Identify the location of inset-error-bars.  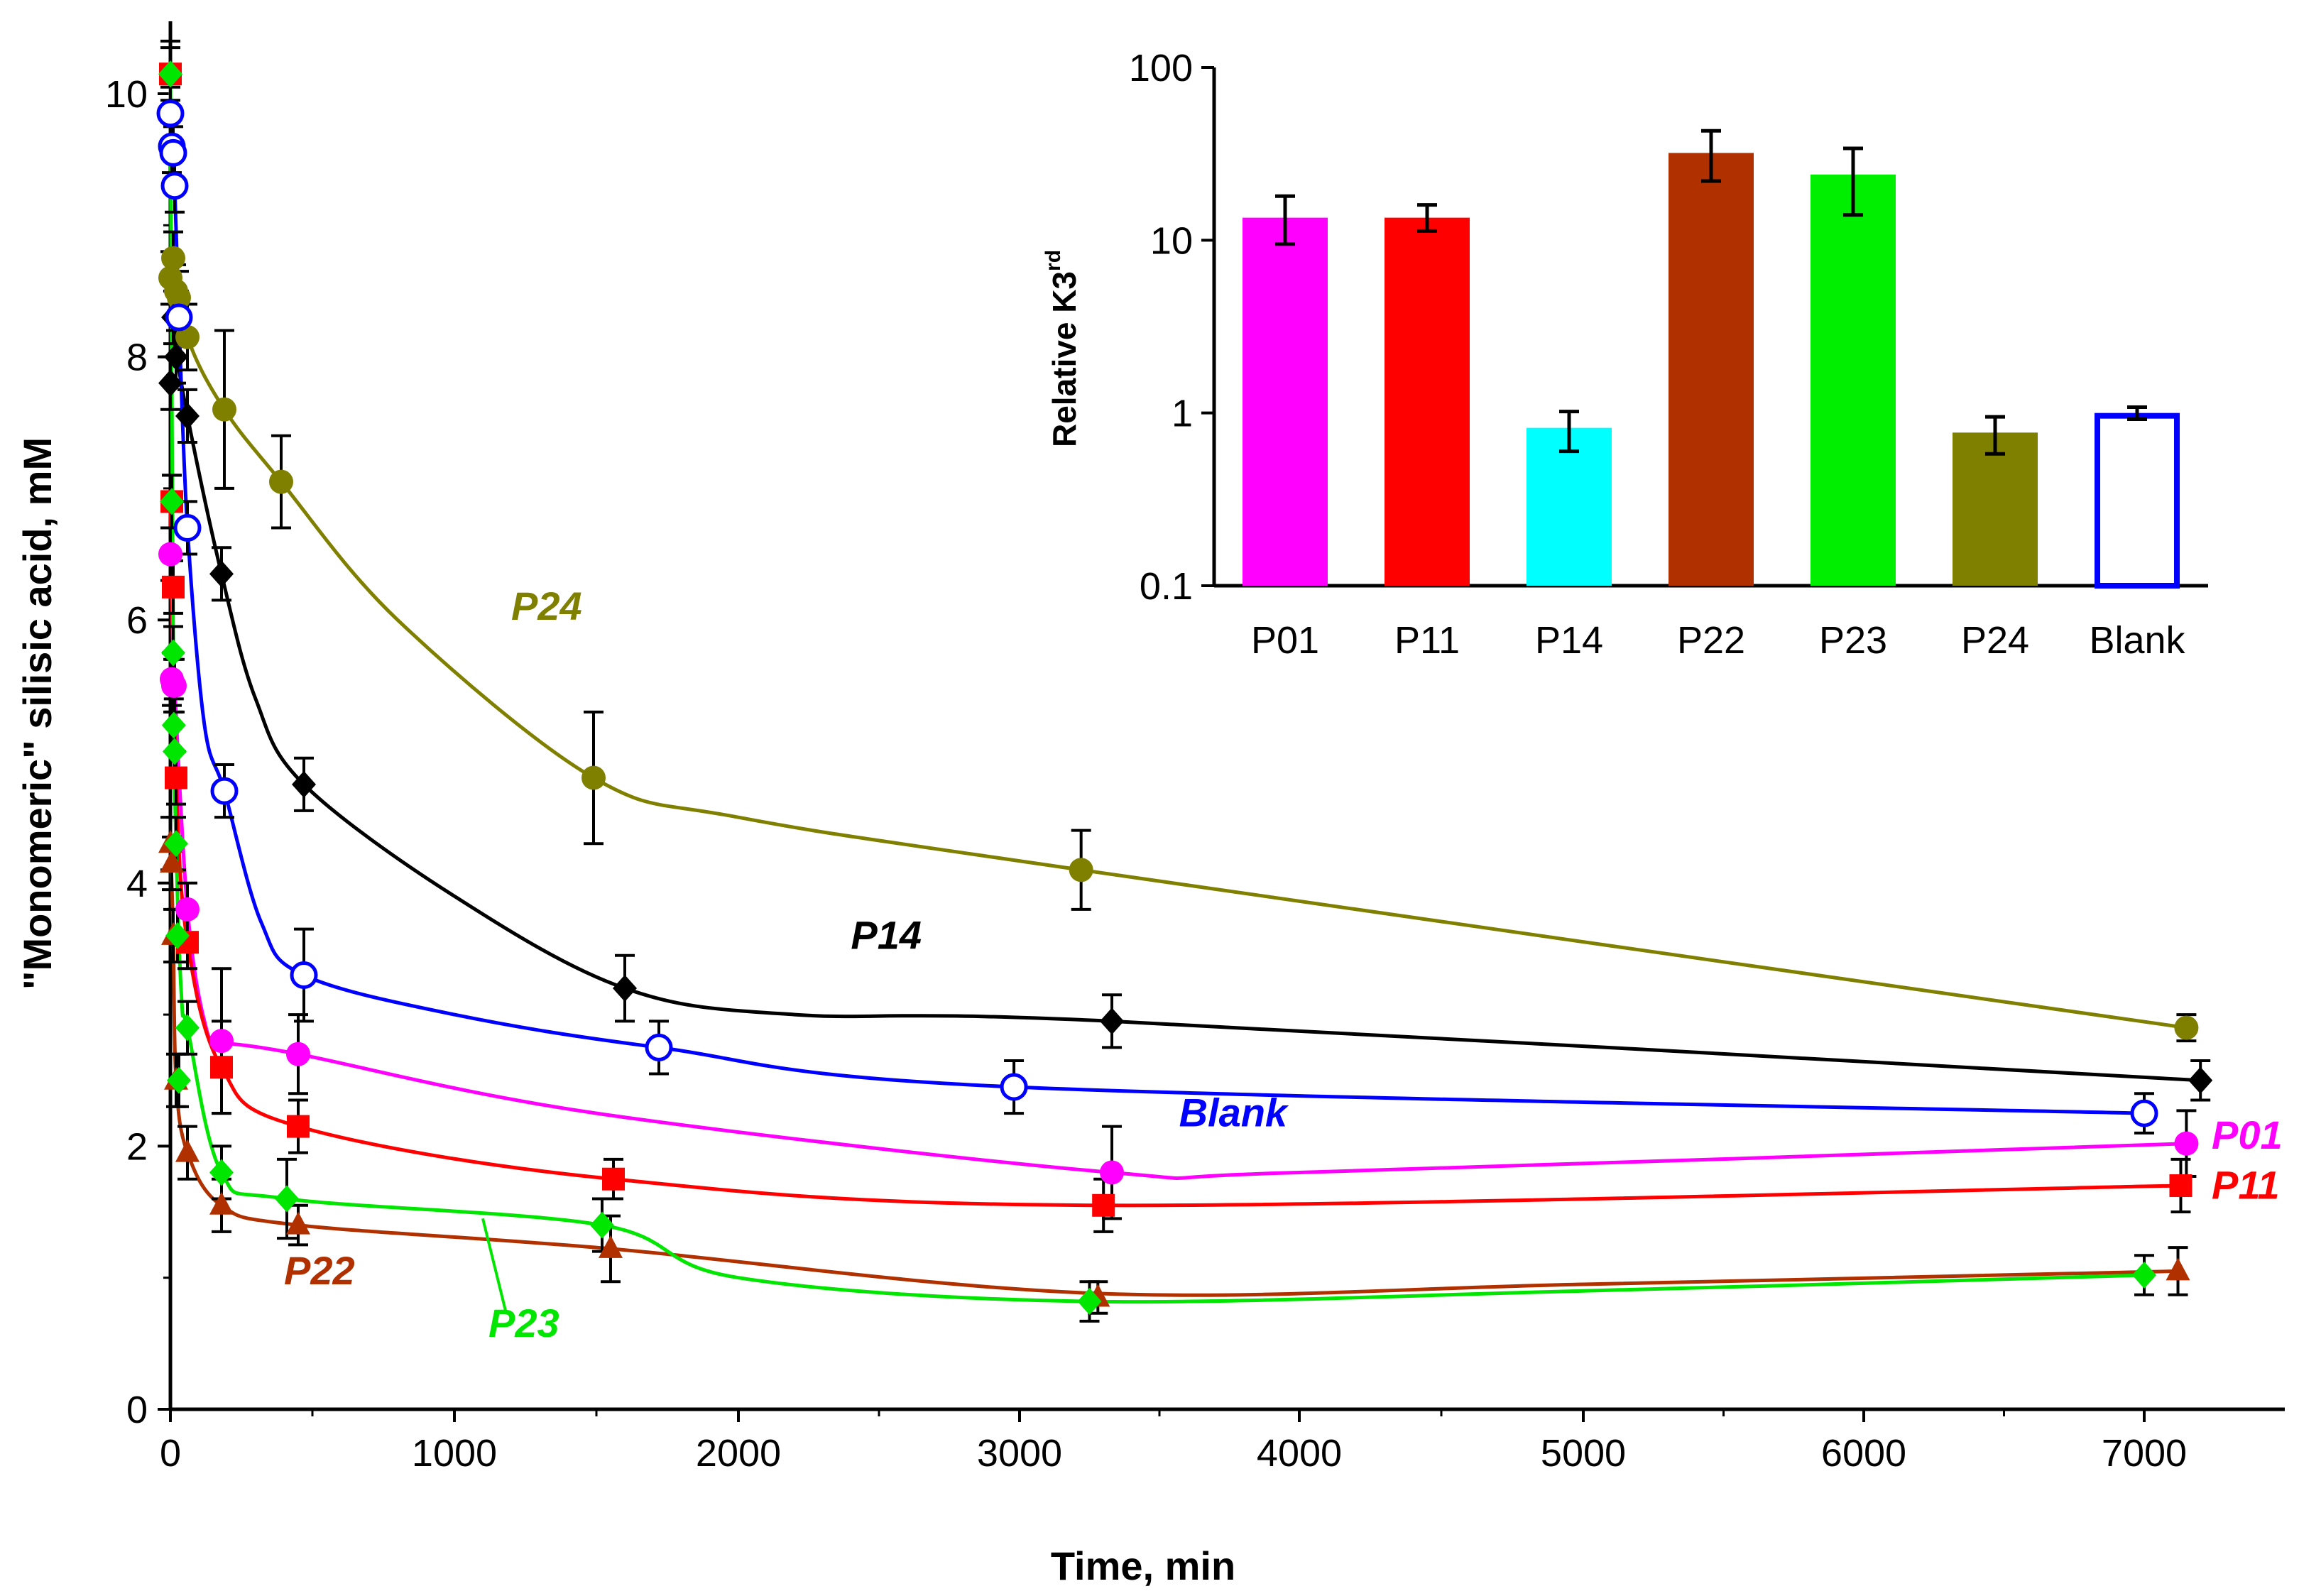
(1711, 292).